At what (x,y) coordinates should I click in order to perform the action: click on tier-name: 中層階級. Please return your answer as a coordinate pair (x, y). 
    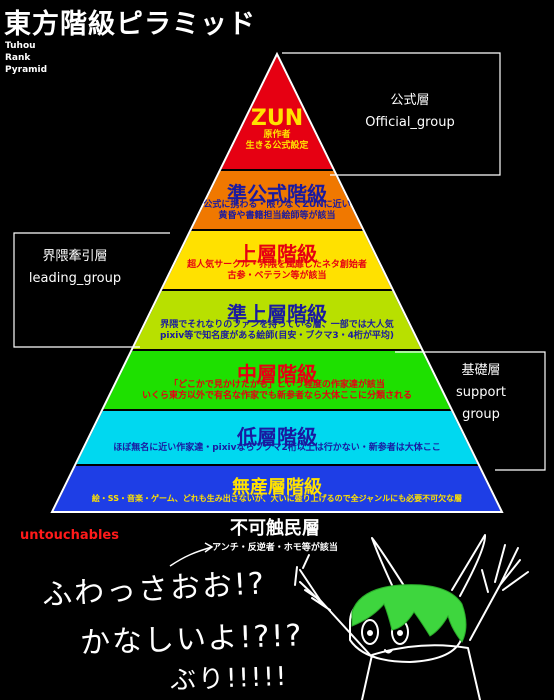
    Looking at the image, I should click on (277, 374).